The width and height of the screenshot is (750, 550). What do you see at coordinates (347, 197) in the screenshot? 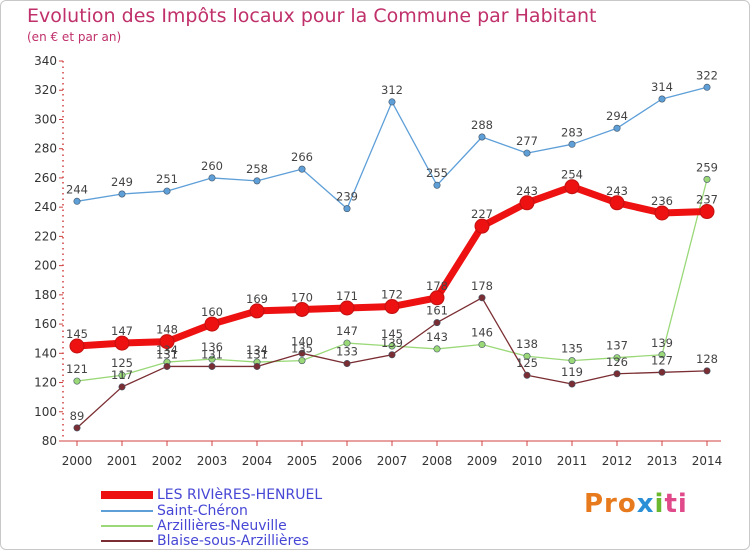
I see `data-label: 239` at bounding box center [347, 197].